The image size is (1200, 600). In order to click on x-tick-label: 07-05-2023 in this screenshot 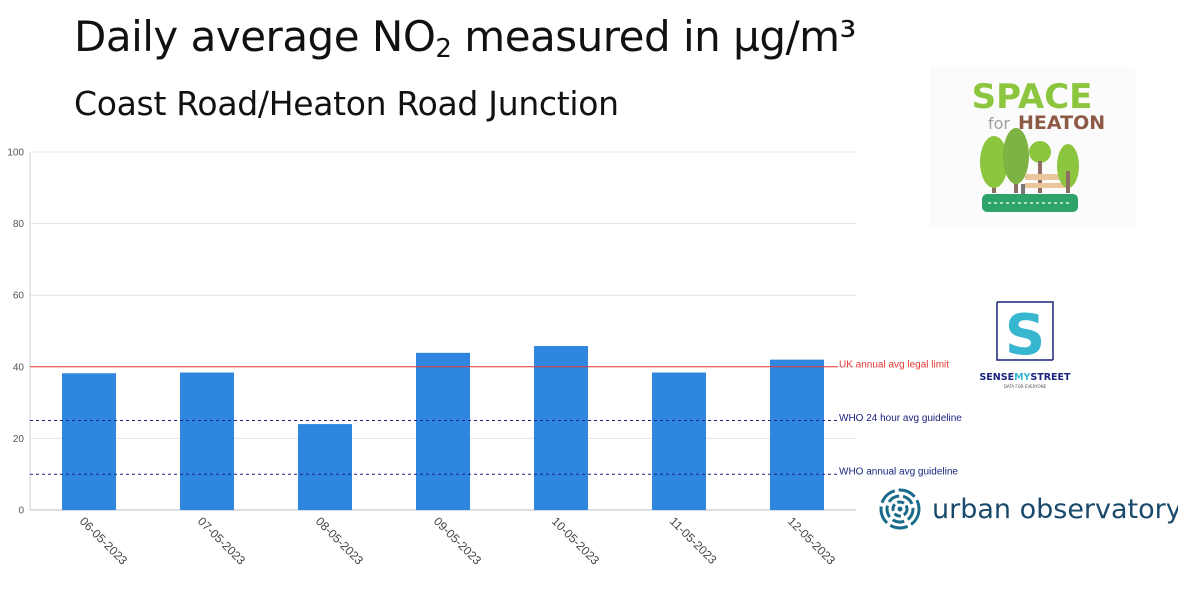, I will do `click(222, 541)`.